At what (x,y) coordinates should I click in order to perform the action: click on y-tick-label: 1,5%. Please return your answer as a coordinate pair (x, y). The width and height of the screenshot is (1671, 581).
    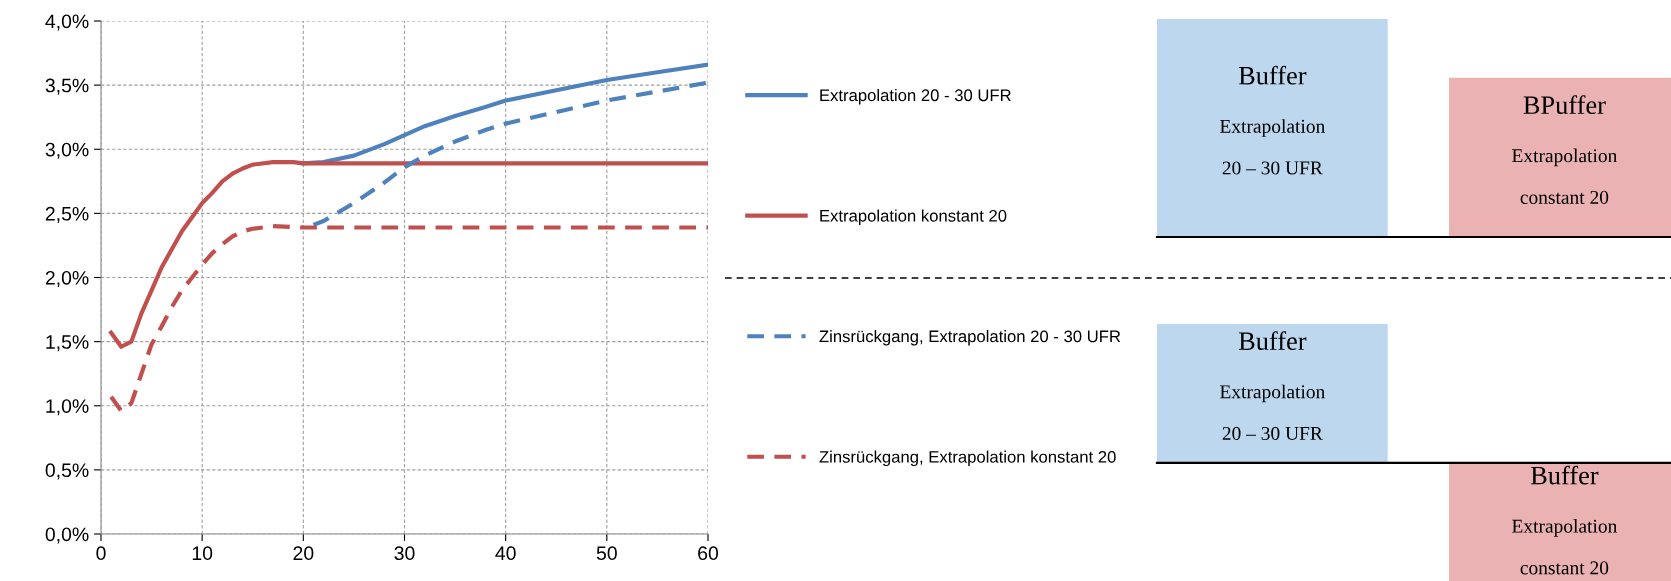
    Looking at the image, I should click on (67, 343).